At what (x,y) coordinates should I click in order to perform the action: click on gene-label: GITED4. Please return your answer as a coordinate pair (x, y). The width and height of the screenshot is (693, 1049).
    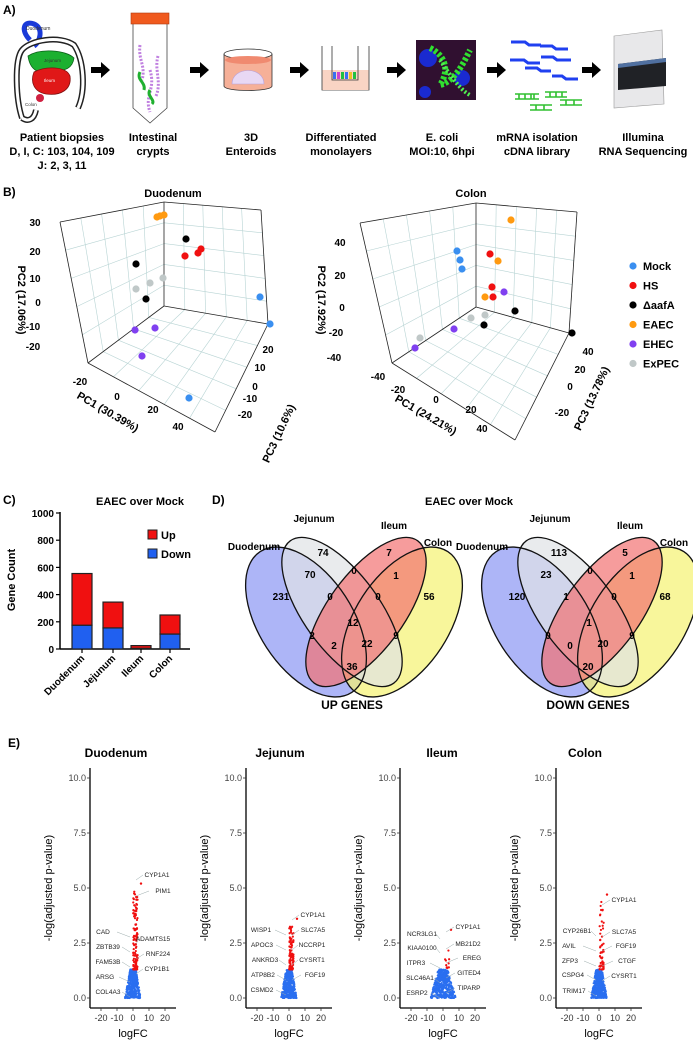
    Looking at the image, I should click on (469, 973).